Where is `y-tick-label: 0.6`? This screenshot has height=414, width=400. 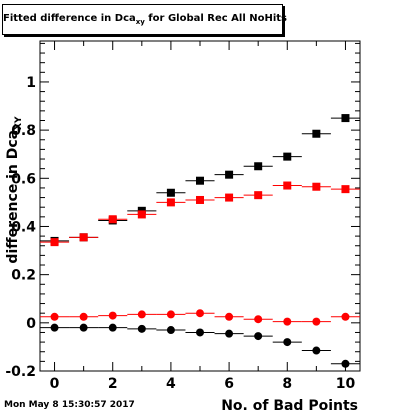
y-tick-label: 0.6 is located at coordinates (23, 179).